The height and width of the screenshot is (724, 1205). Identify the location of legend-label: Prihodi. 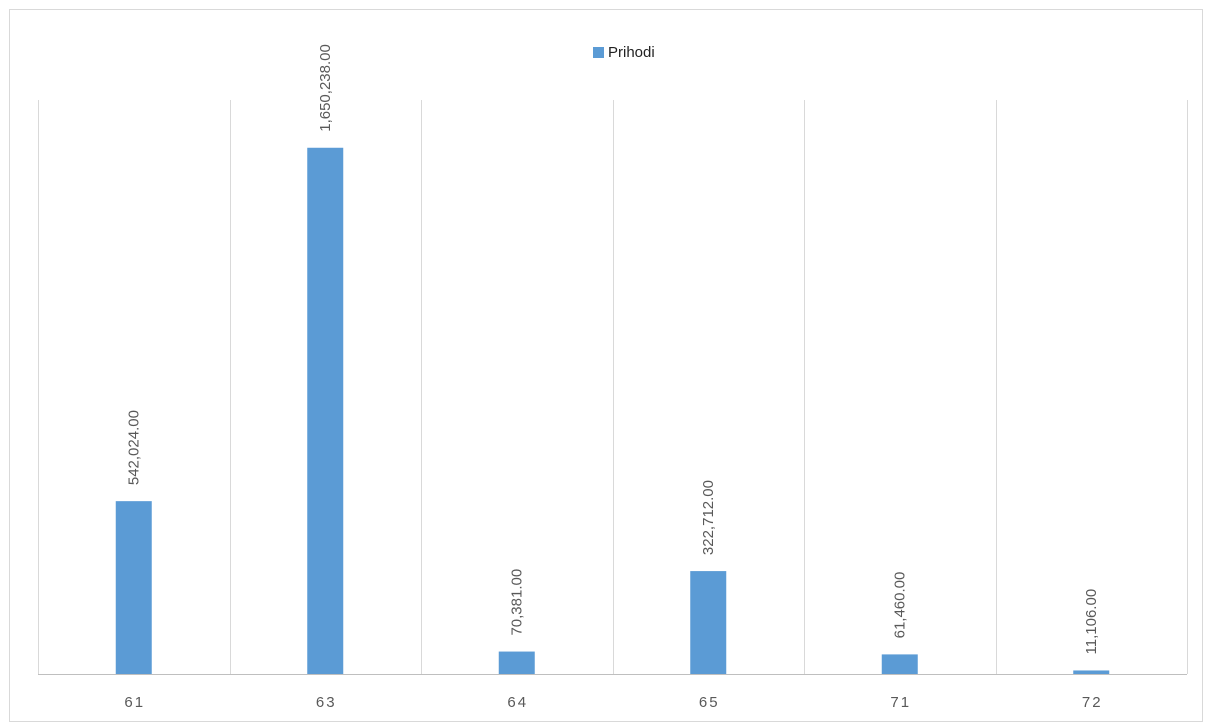
(631, 52).